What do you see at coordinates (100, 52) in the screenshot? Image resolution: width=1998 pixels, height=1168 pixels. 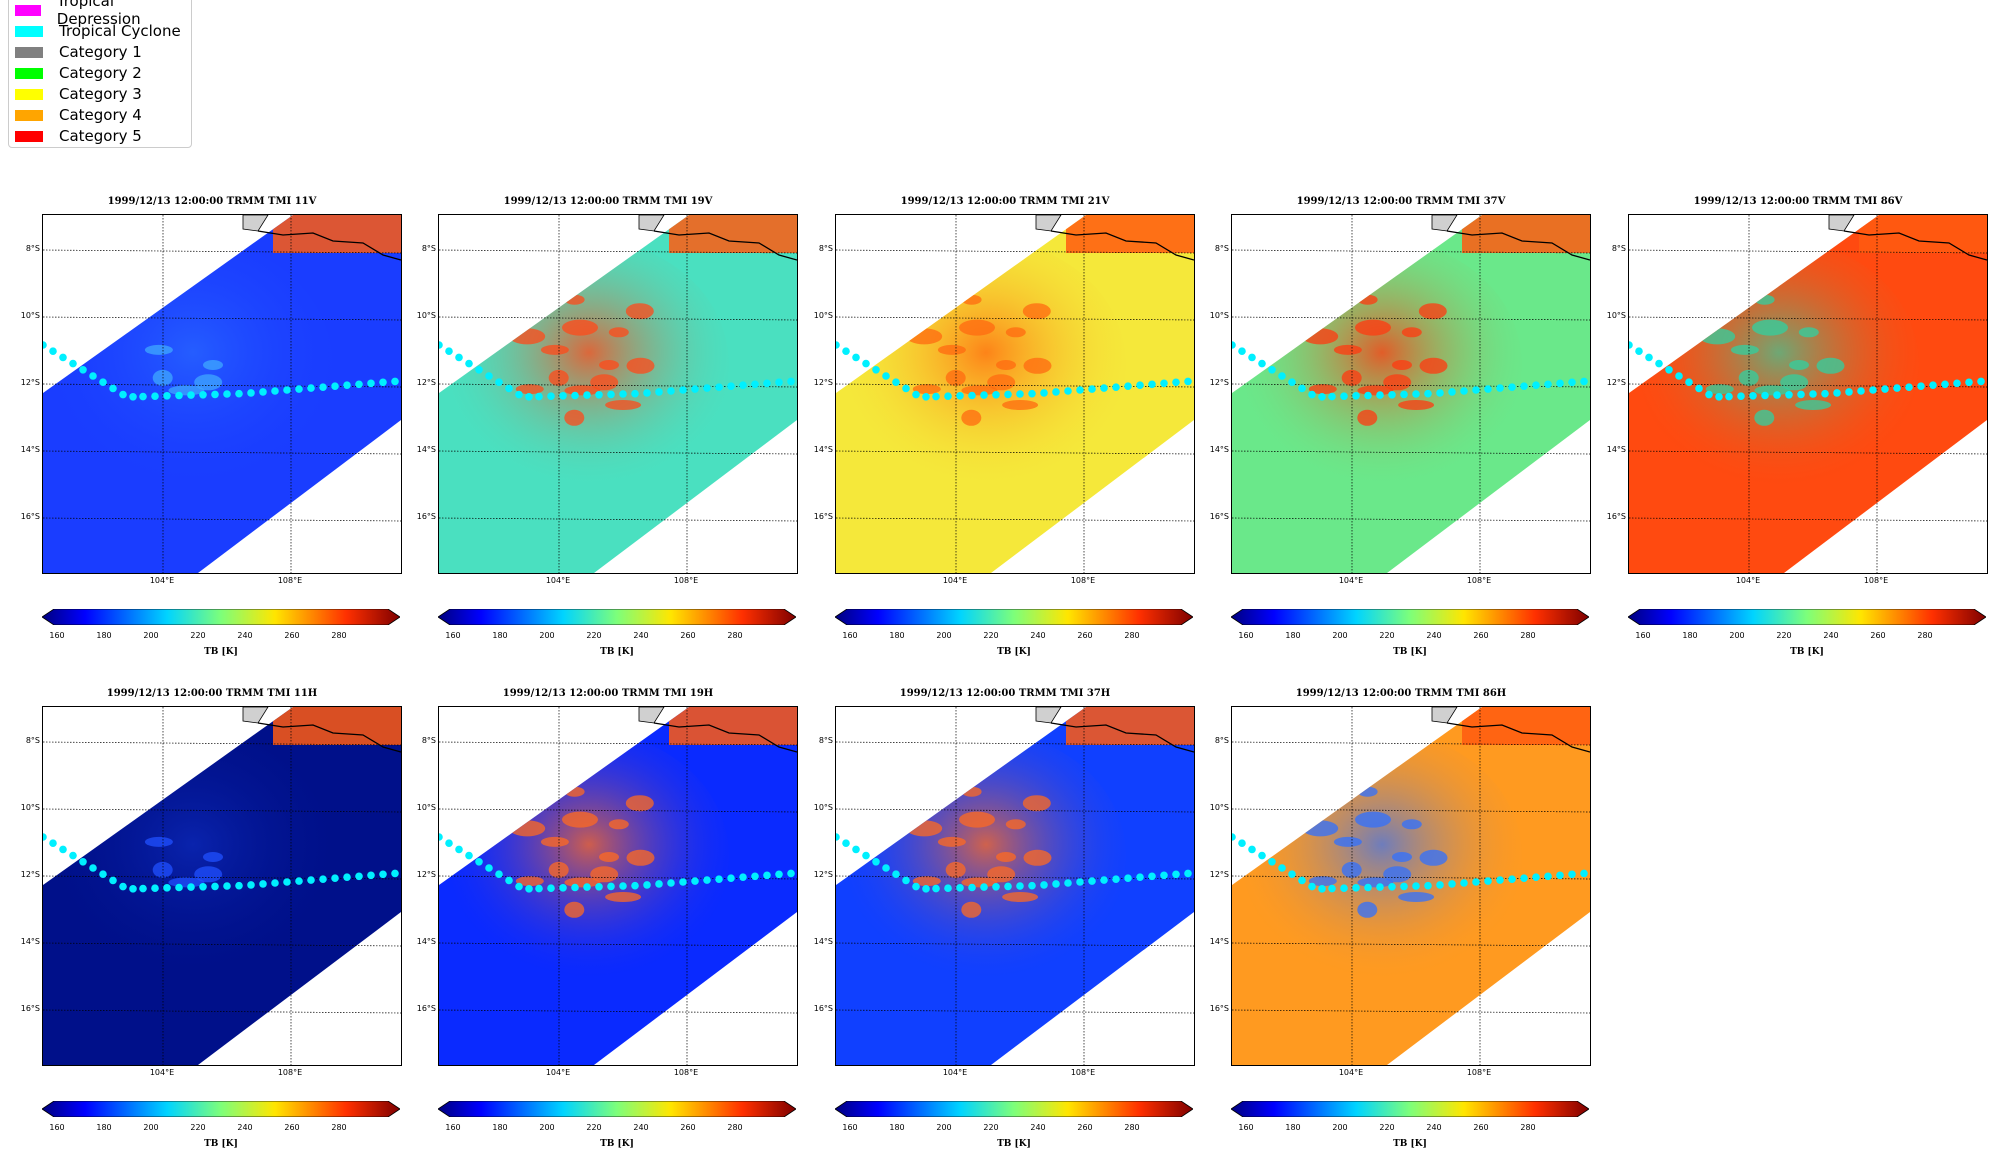 I see `legend-label: Category 1` at bounding box center [100, 52].